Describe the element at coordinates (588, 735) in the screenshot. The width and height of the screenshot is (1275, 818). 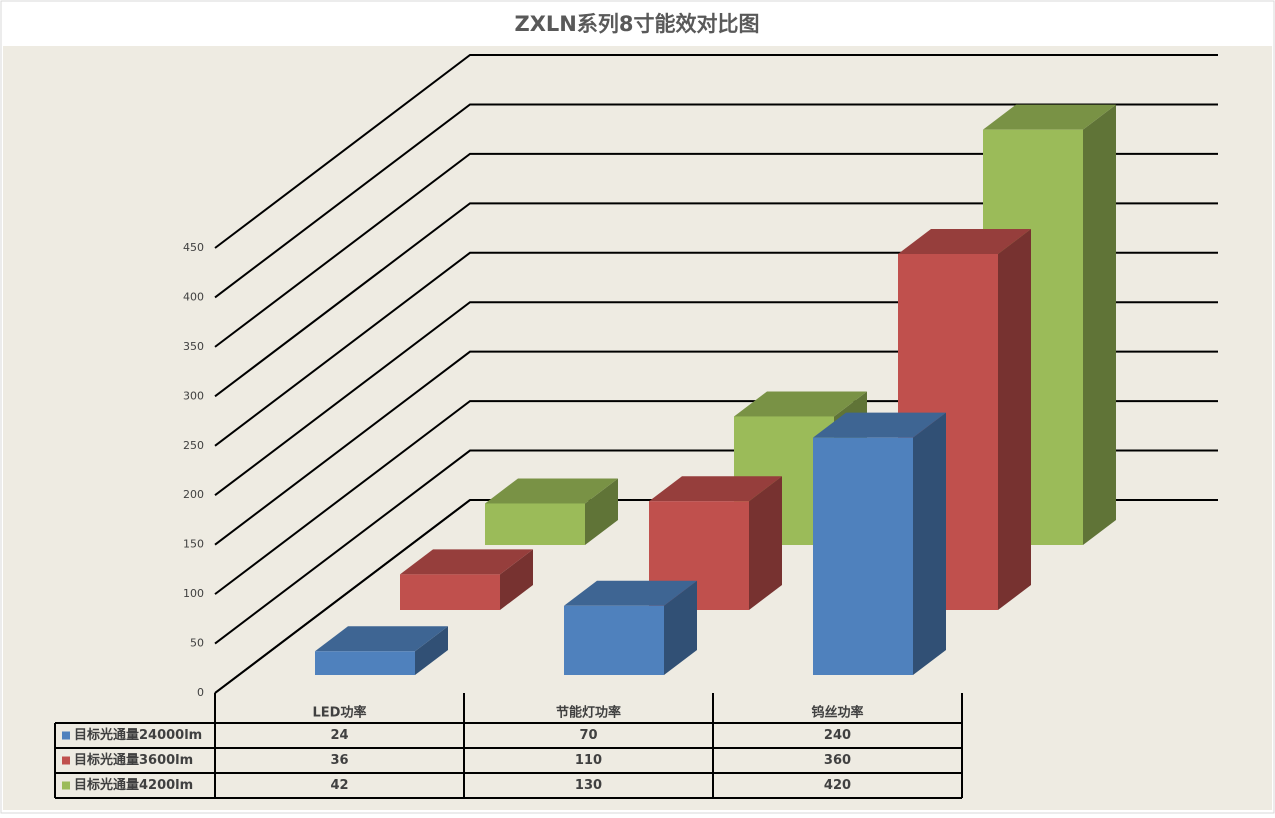
I see `table-value: 70` at that location.